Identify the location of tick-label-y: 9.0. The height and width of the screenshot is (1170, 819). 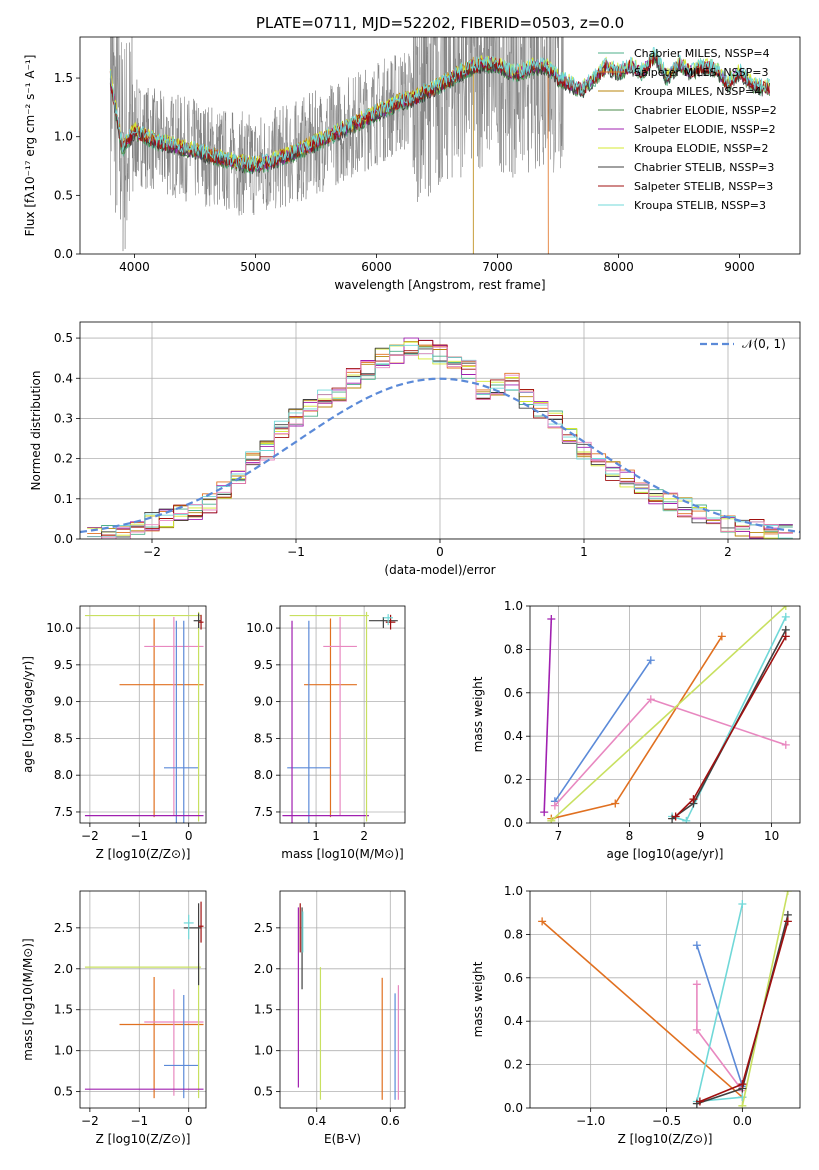
(63, 702).